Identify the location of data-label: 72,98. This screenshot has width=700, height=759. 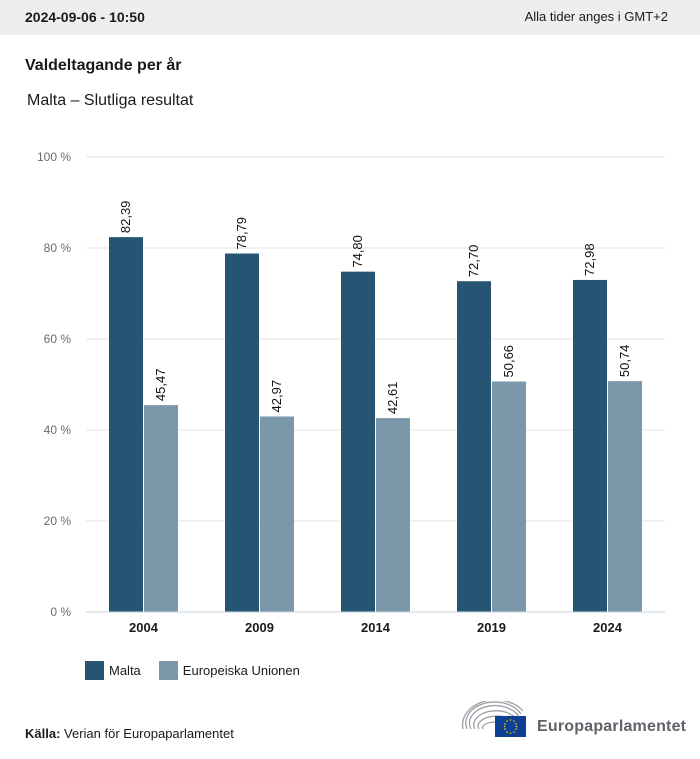
(589, 259).